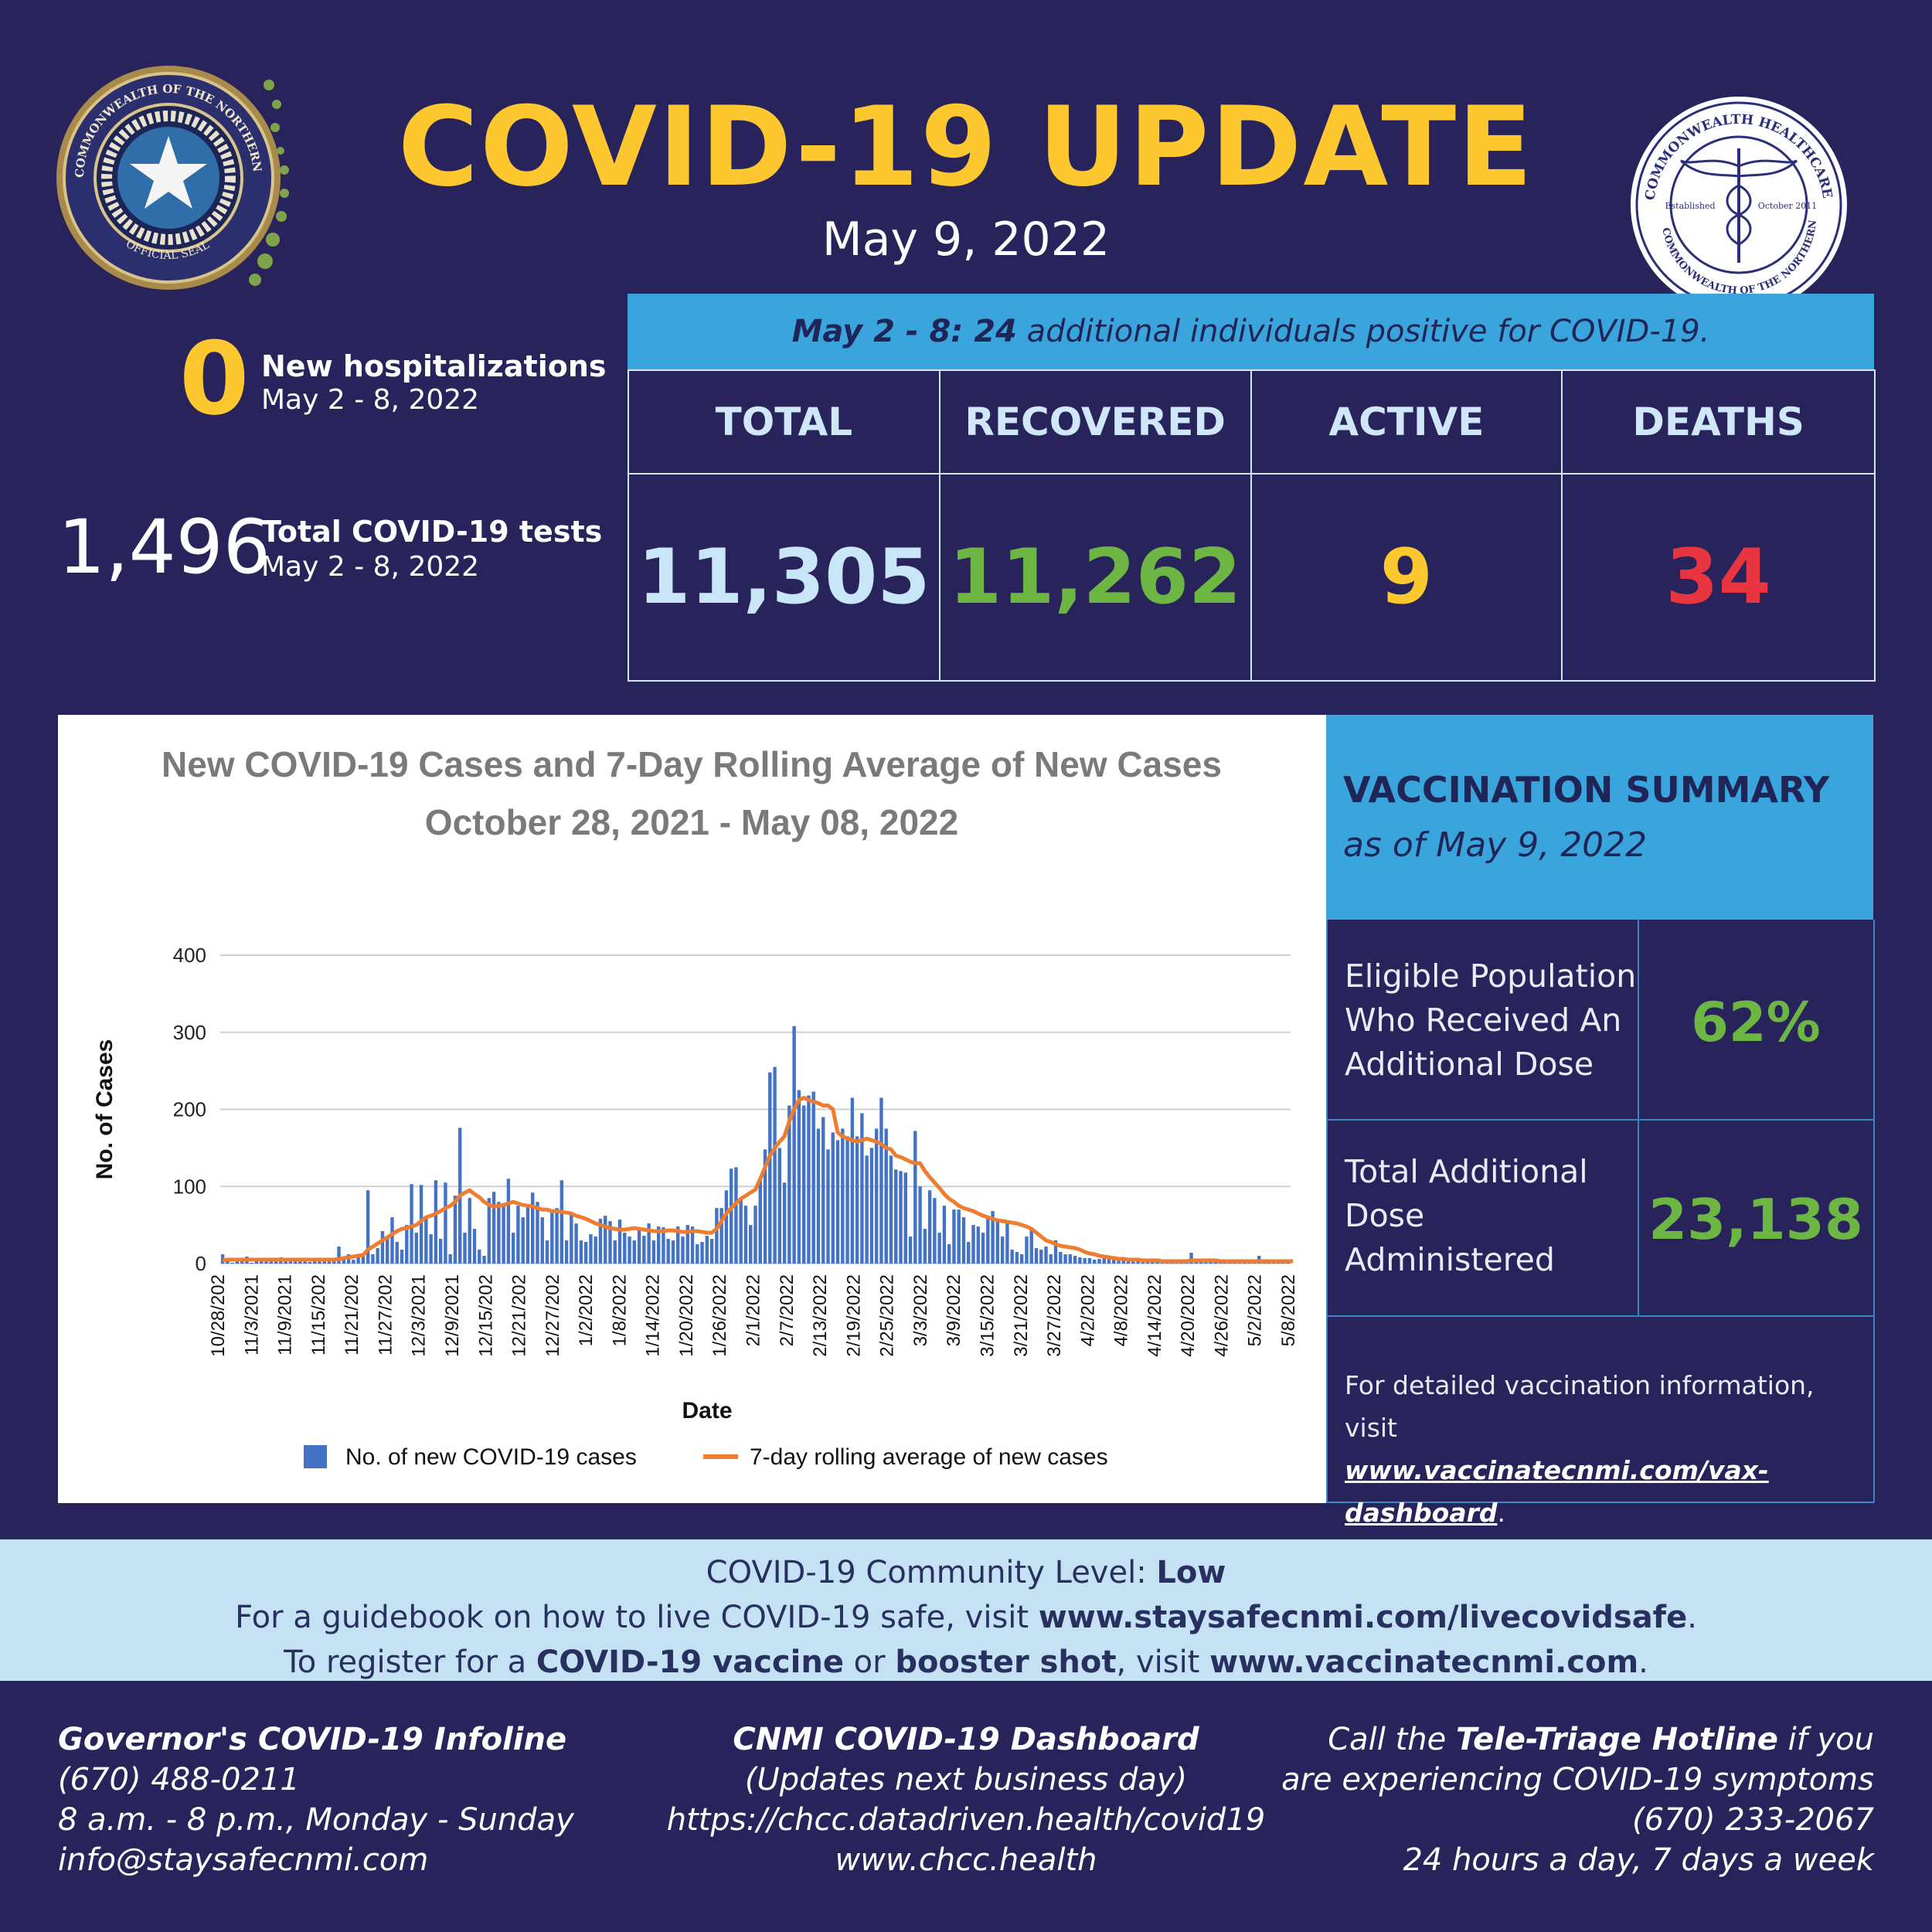 Image resolution: width=1932 pixels, height=1932 pixels. Describe the element at coordinates (244, 1860) in the screenshot. I see `infoline-email: info@staysafecnmi.com` at that location.